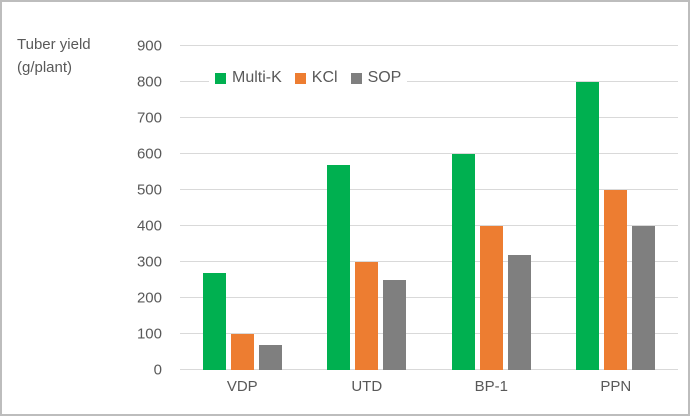  I want to click on bar-group-UTD, so click(367, 208).